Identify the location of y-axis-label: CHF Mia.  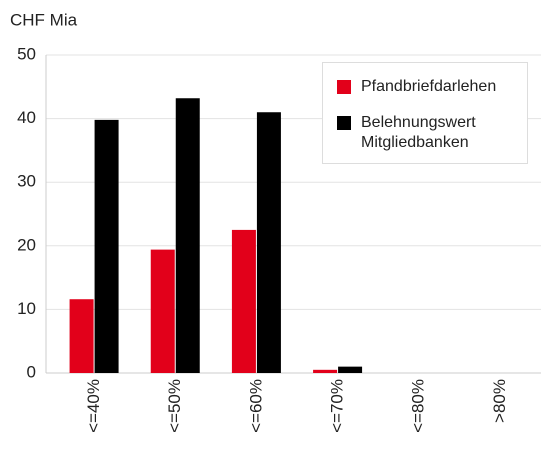
(44, 19).